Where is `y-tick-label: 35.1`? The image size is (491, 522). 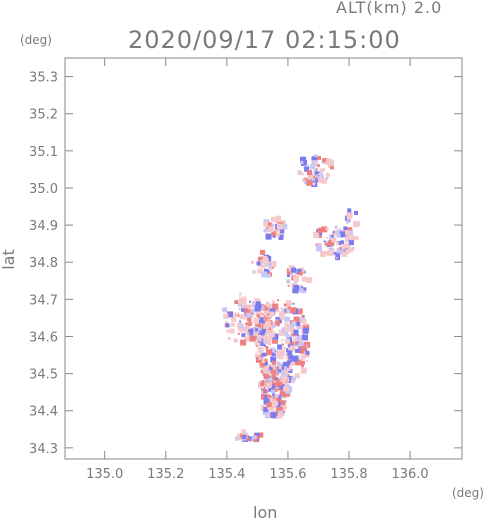 y-tick-label: 35.1 is located at coordinates (43, 152).